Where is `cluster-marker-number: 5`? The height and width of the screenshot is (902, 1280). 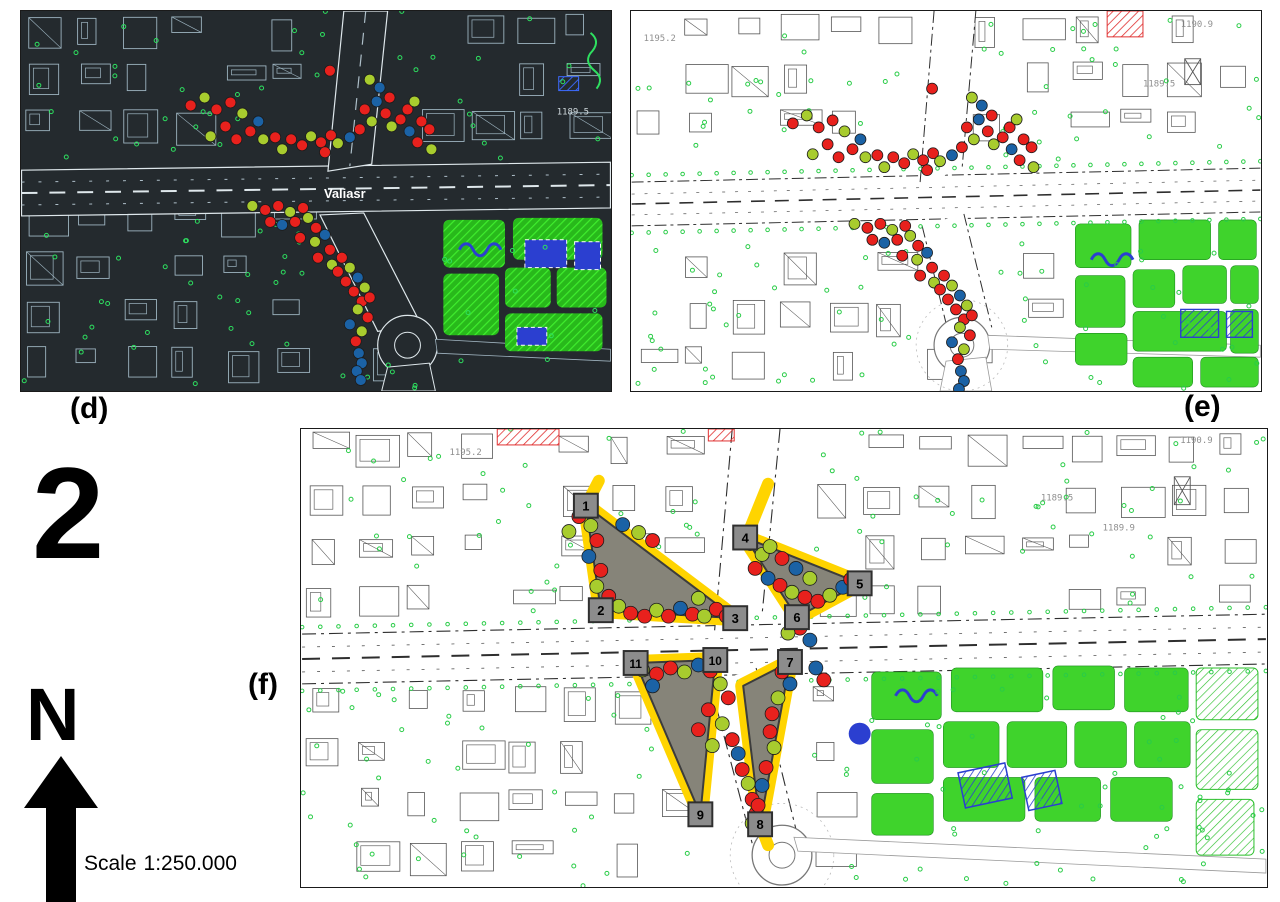 cluster-marker-number: 5 is located at coordinates (859, 583).